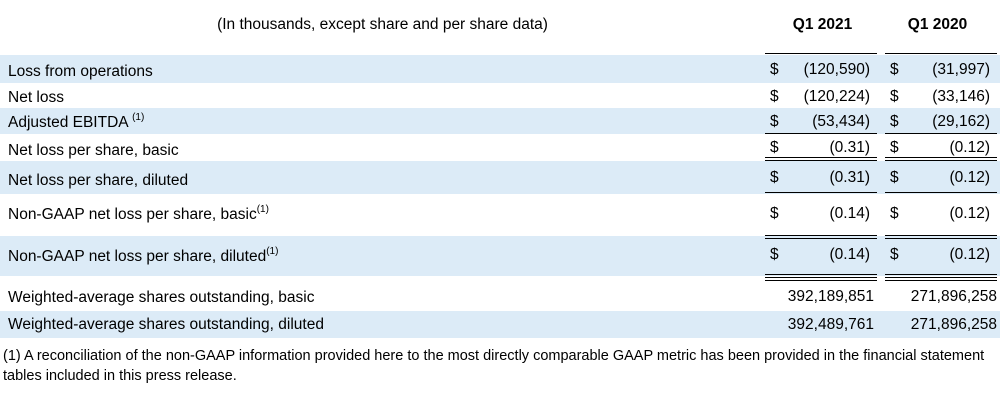  Describe the element at coordinates (500, 95) in the screenshot. I see `table-row: Net loss $ (120,224) $ (33,146)` at that location.